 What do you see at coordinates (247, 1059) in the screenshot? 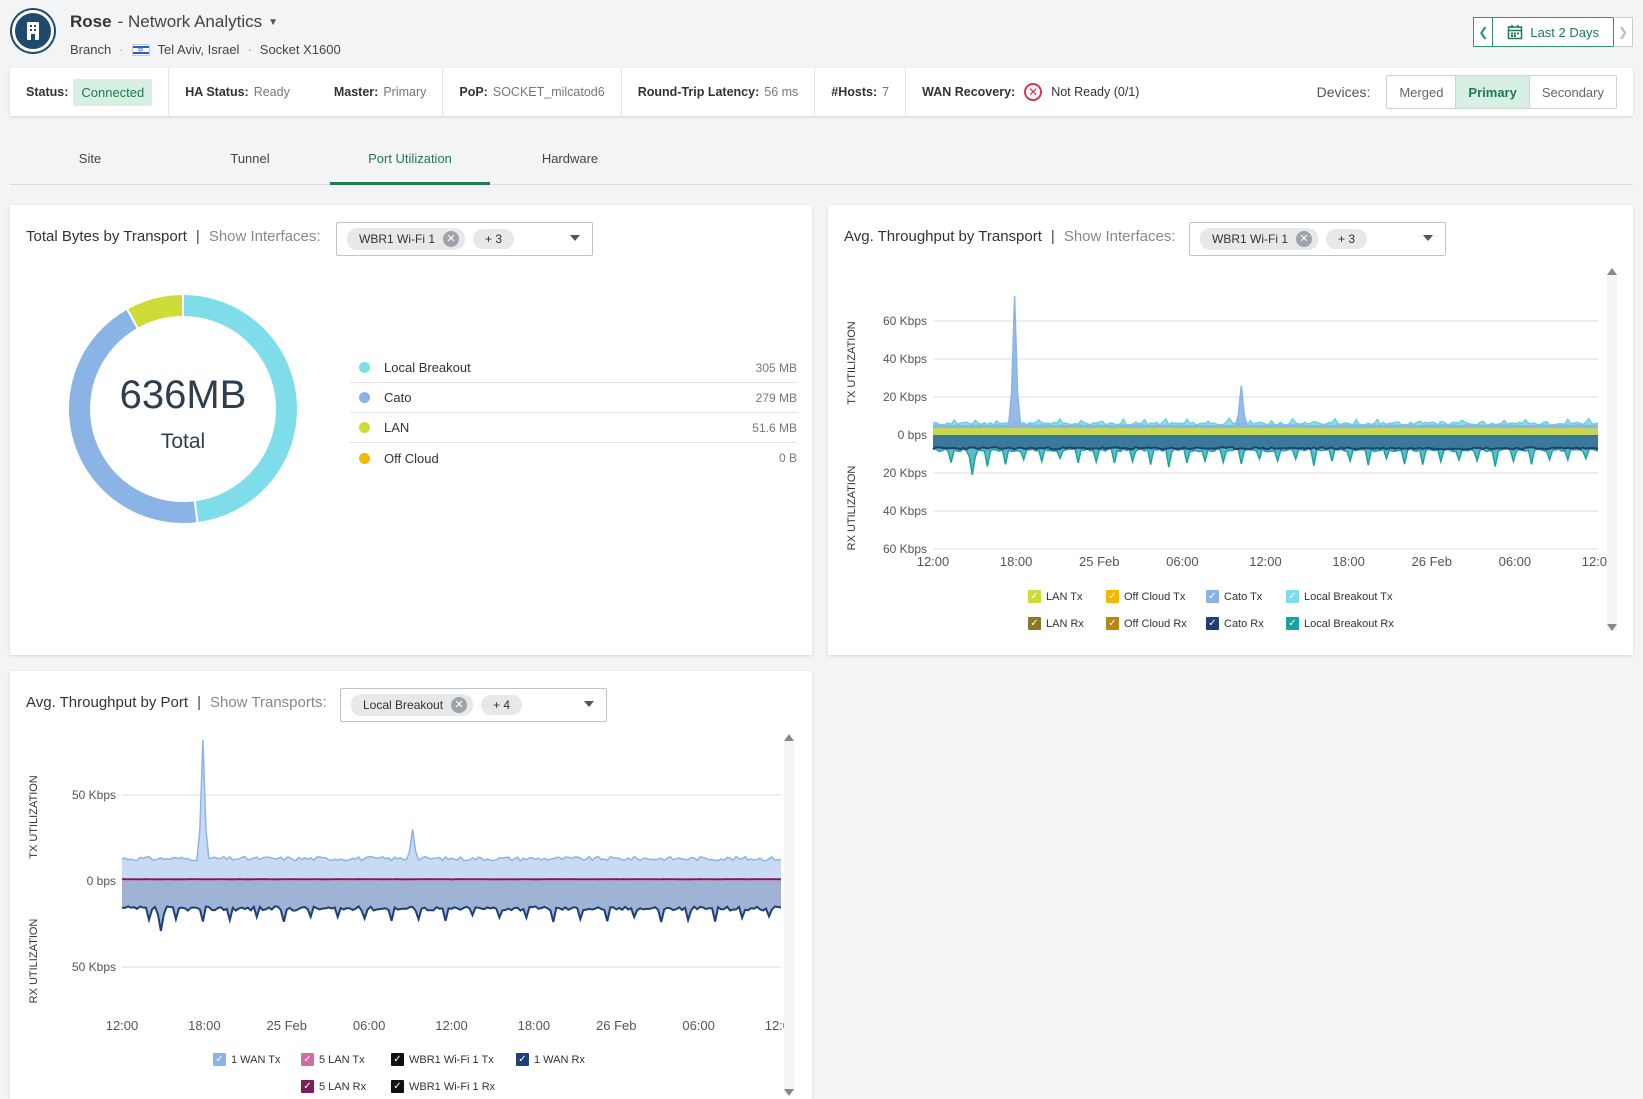
I see `legend-item: ✓ 1 WAN Tx` at bounding box center [247, 1059].